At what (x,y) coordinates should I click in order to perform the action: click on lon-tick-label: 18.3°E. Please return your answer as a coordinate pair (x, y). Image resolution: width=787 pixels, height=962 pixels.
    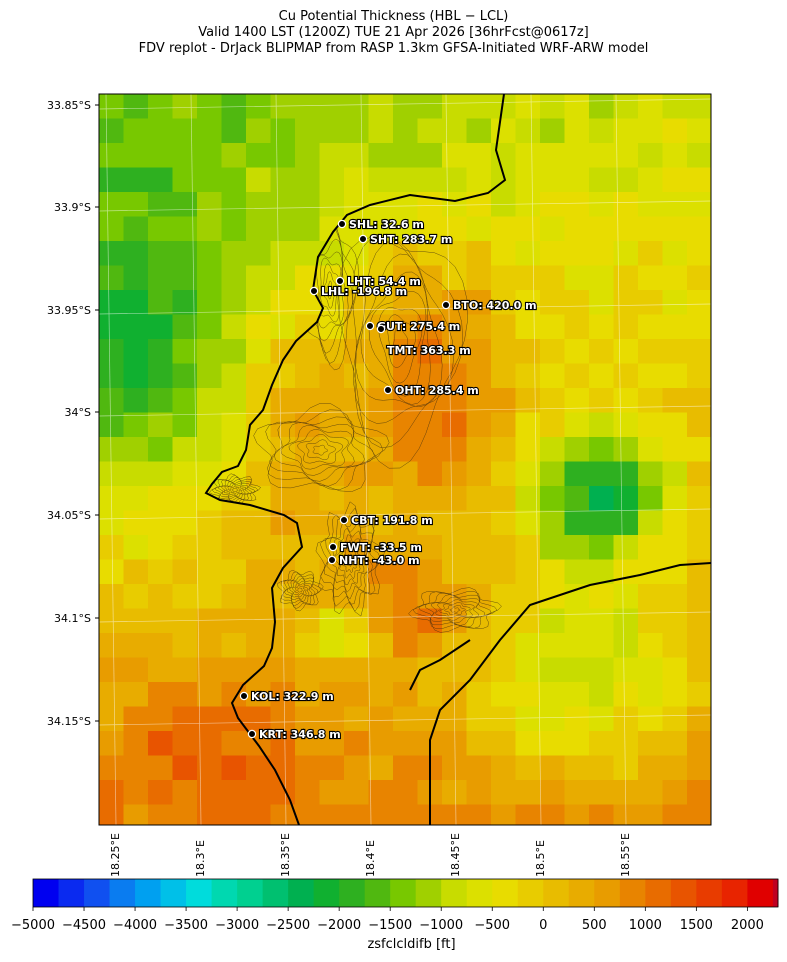
    Looking at the image, I should click on (200, 858).